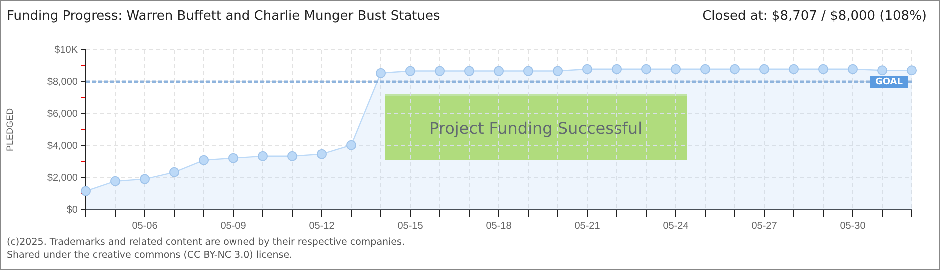 This screenshot has width=940, height=270. What do you see at coordinates (62, 178) in the screenshot?
I see `y-tick-label: $2,000` at bounding box center [62, 178].